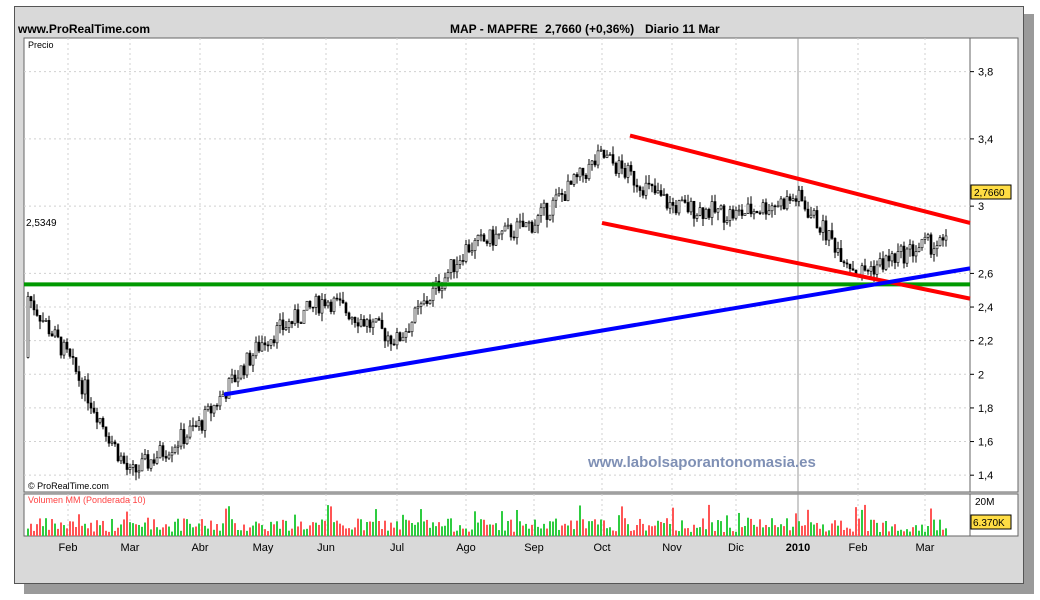 This screenshot has height=600, width=1040. I want to click on price-panel-label: Precio, so click(41, 45).